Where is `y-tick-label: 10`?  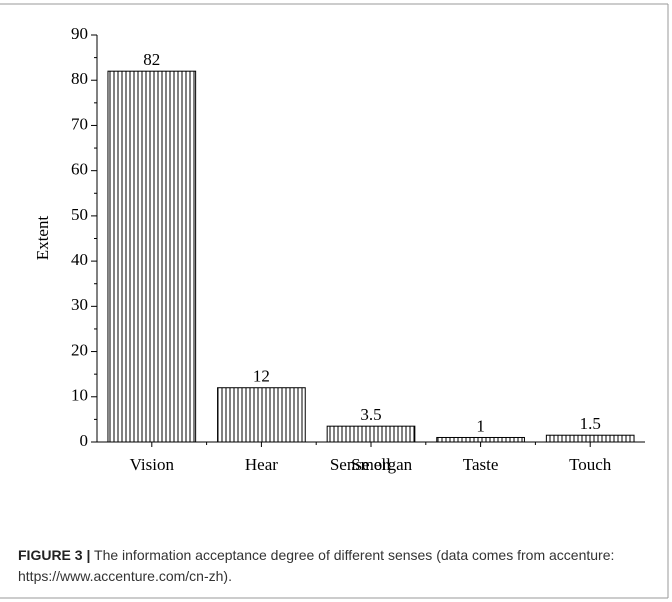
y-tick-label: 10 is located at coordinates (79, 395).